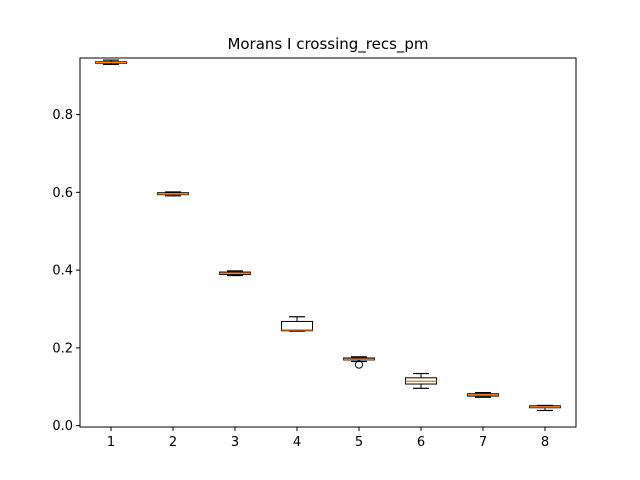  Describe the element at coordinates (359, 442) in the screenshot. I see `x-tick-label: 5` at that location.